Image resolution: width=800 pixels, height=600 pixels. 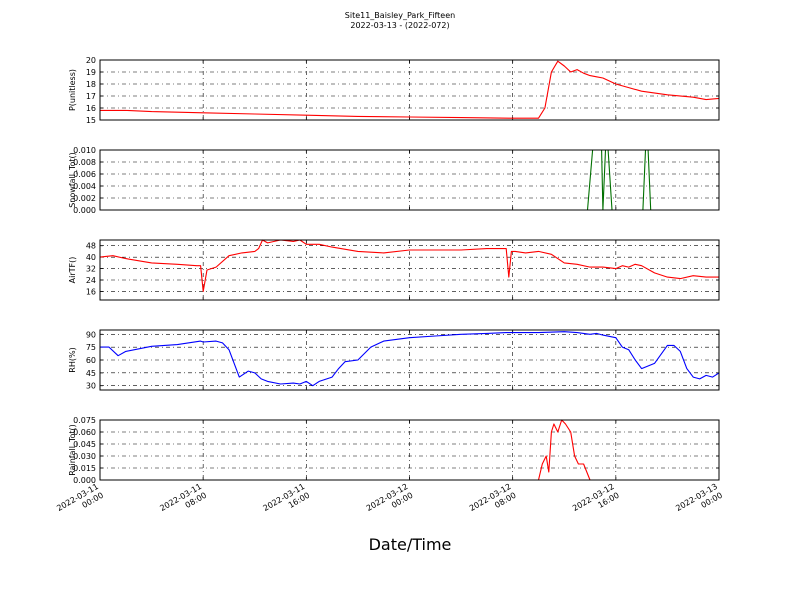 I want to click on y-tick-label: 75, so click(x=91, y=347).